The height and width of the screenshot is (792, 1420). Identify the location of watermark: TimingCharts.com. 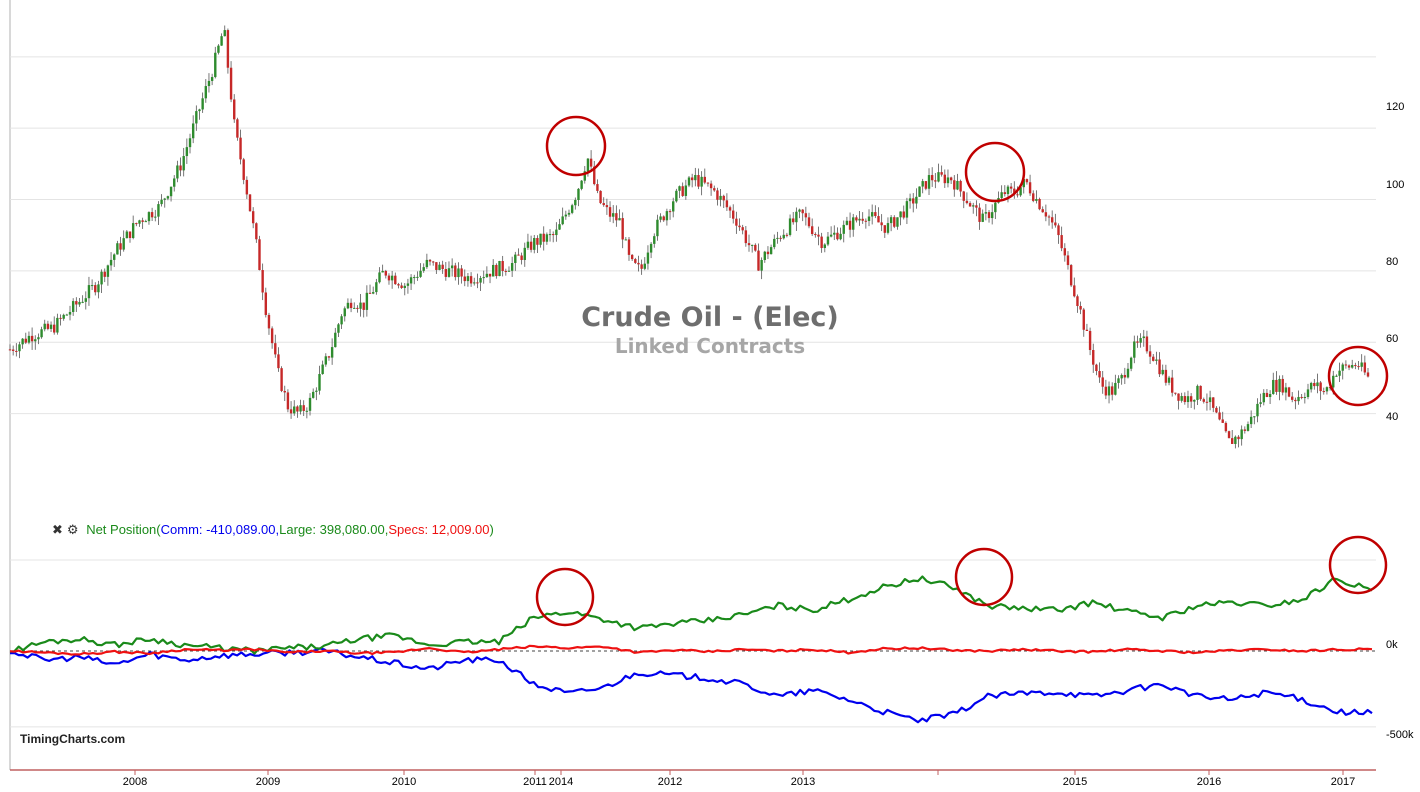
(73, 739).